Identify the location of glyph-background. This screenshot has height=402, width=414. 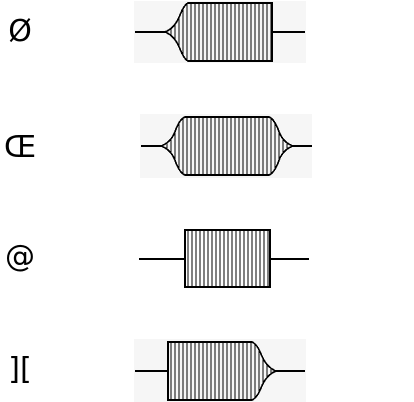
(226, 146).